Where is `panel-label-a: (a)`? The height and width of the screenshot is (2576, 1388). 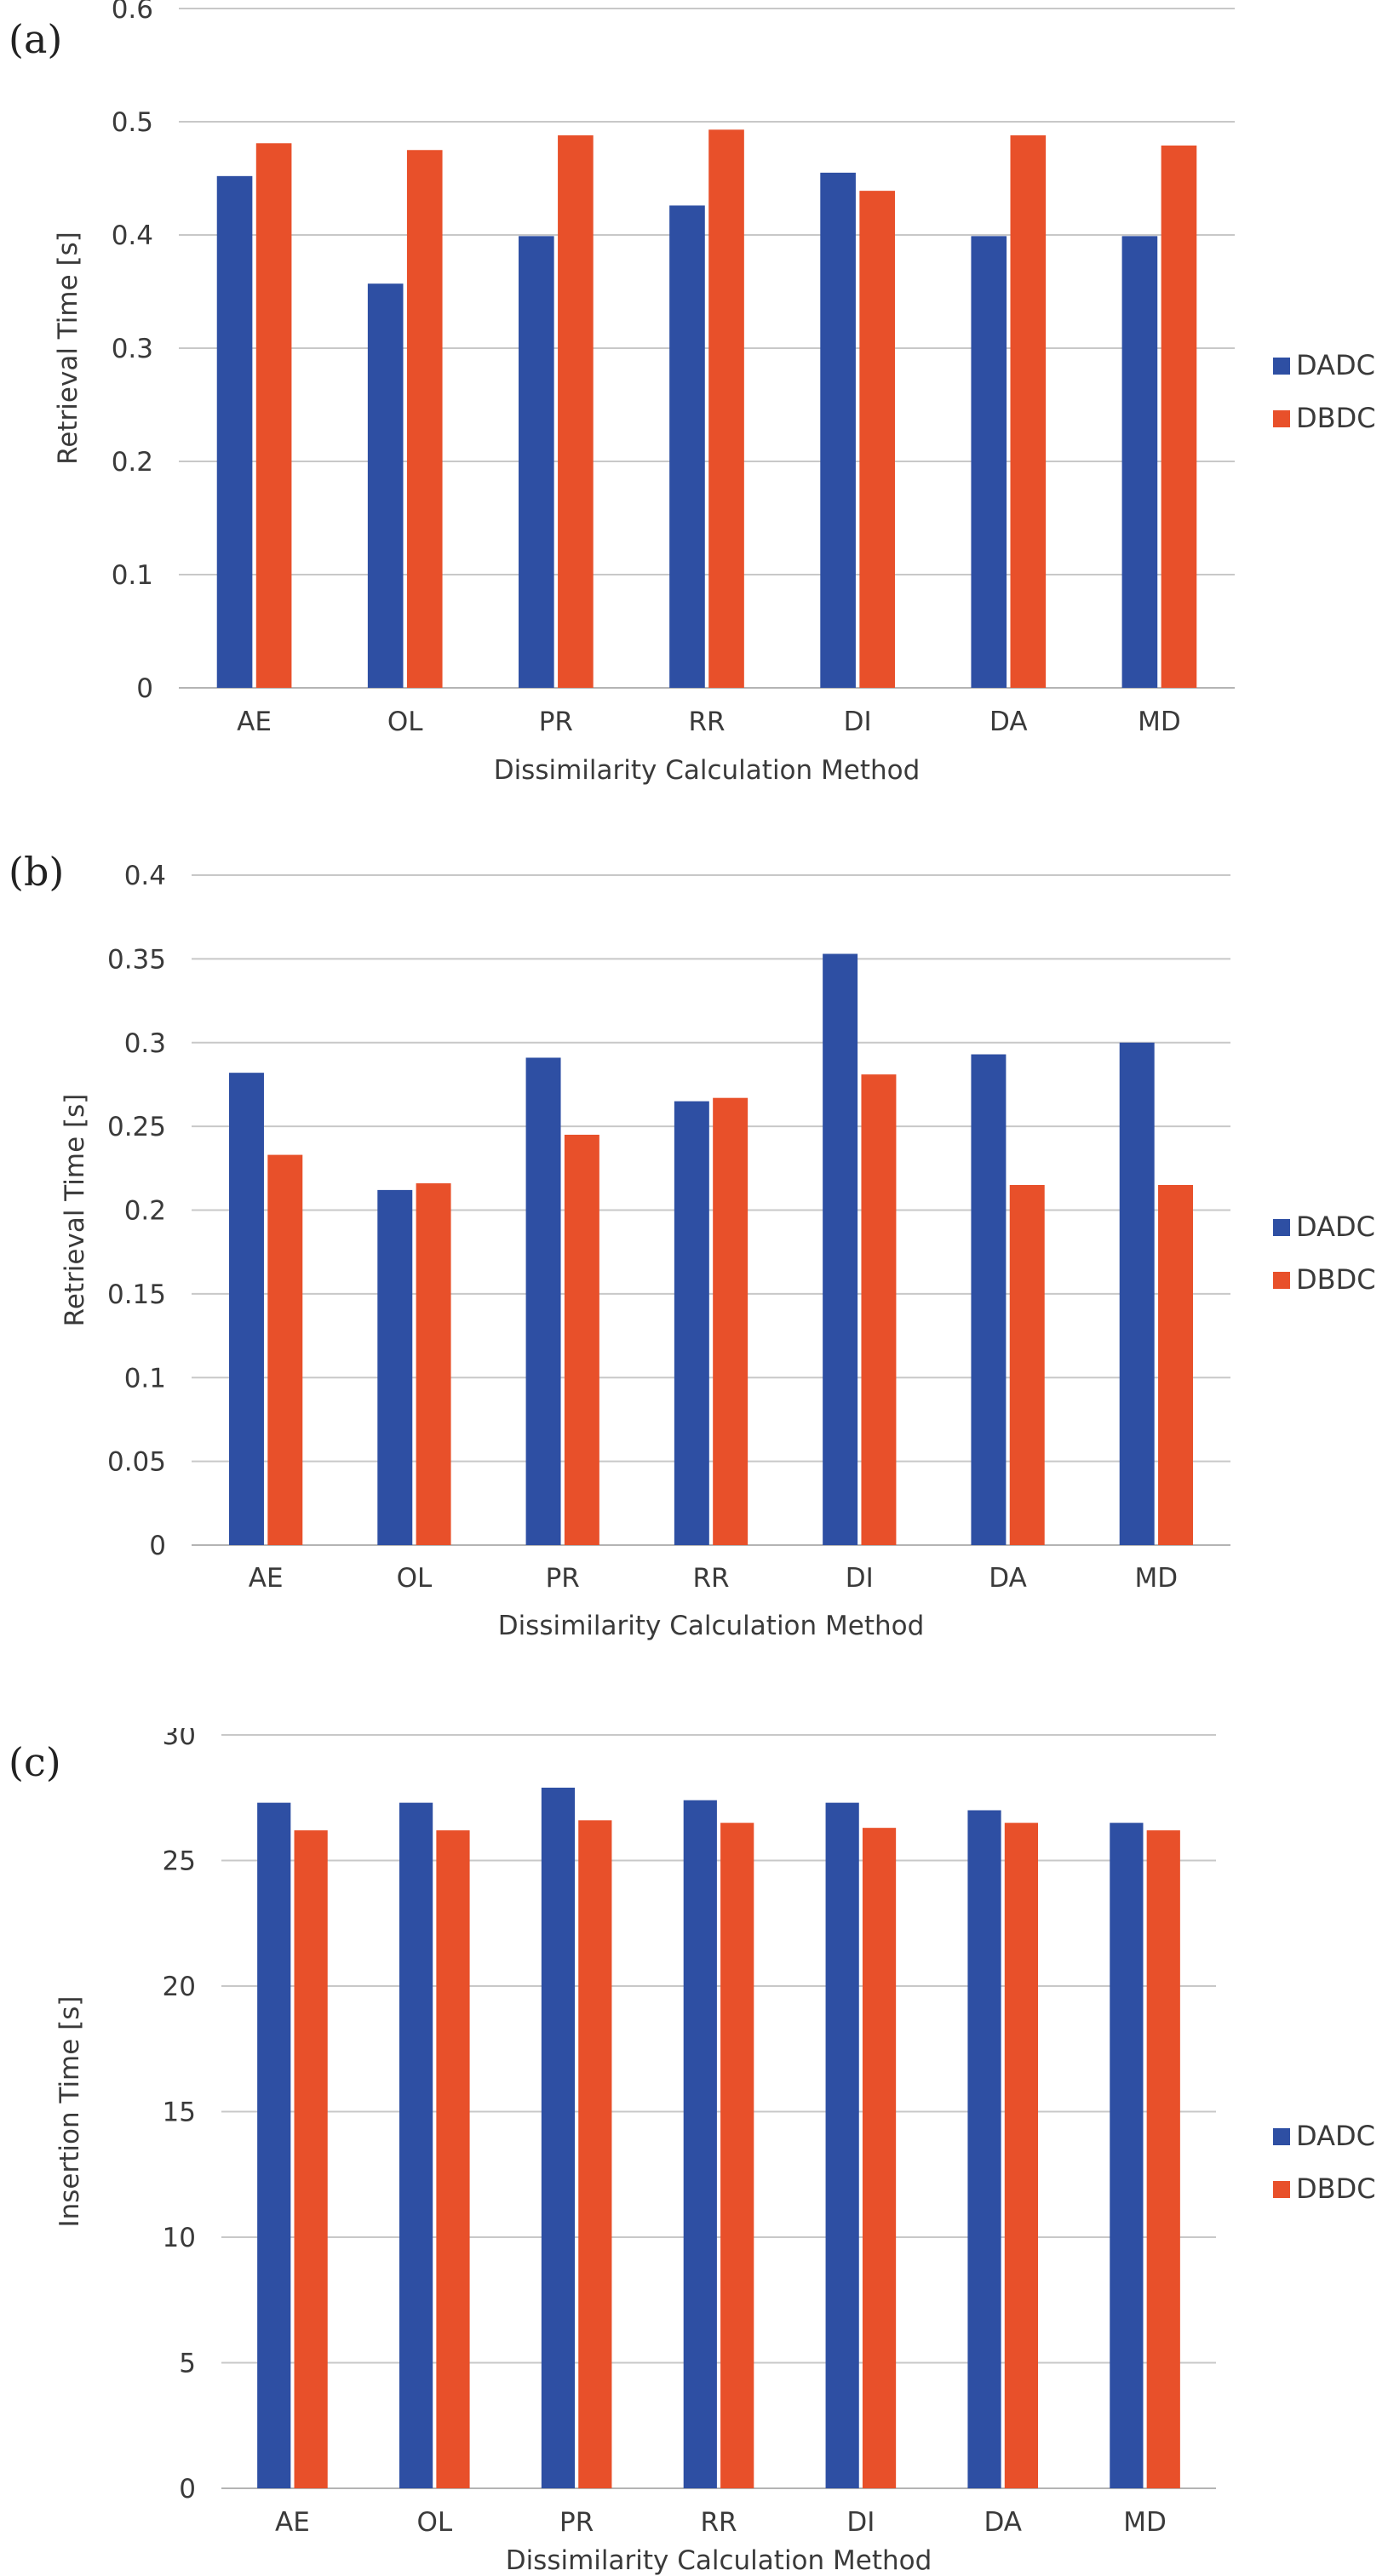 panel-label-a: (a) is located at coordinates (35, 39).